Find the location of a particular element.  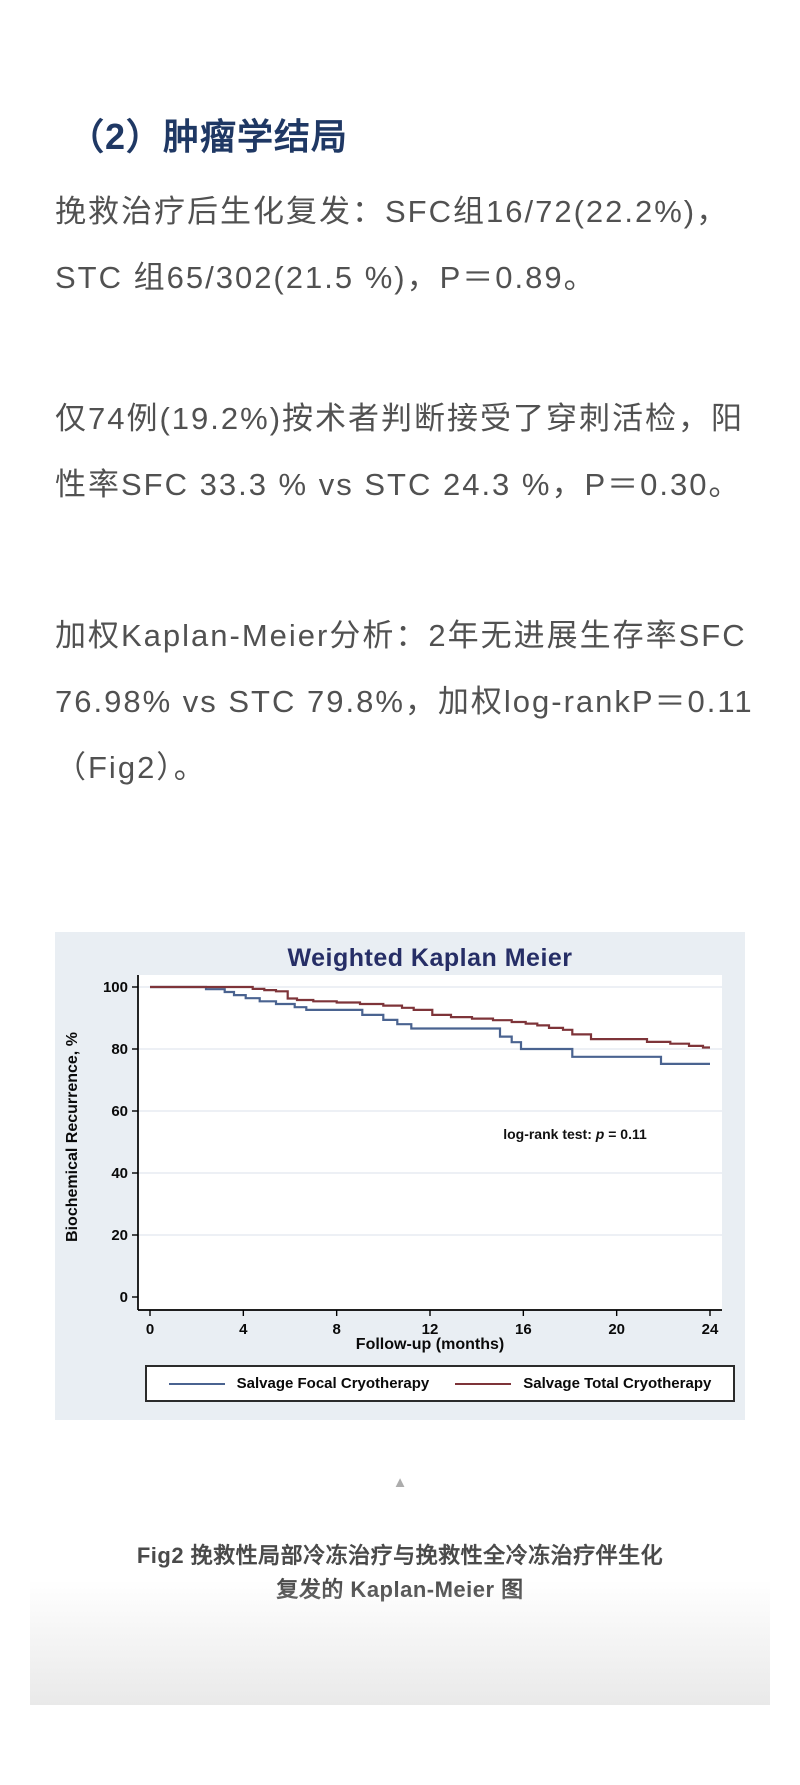

x-tick-label: 24 is located at coordinates (710, 1329).